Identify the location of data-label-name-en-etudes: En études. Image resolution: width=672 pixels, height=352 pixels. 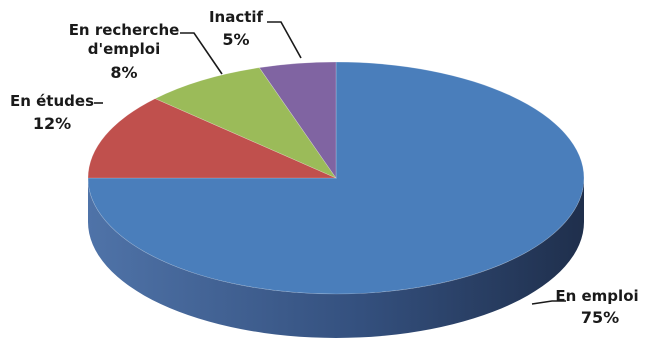
(52, 101).